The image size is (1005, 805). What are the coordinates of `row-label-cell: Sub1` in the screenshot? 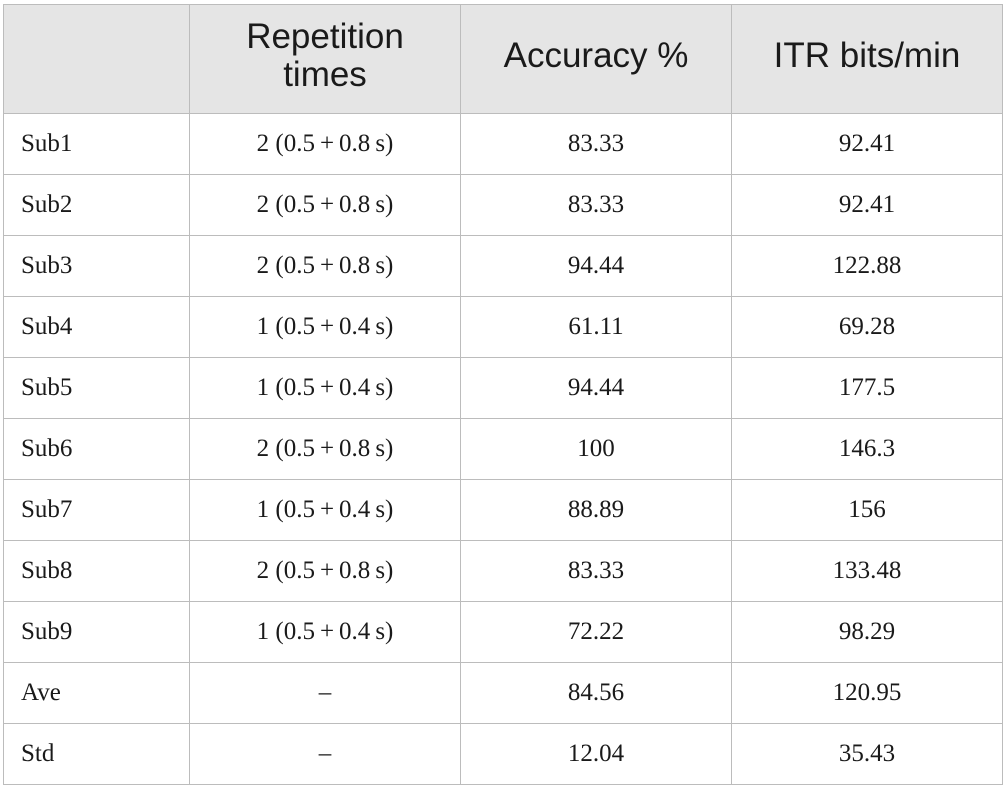 It's located at (96, 144).